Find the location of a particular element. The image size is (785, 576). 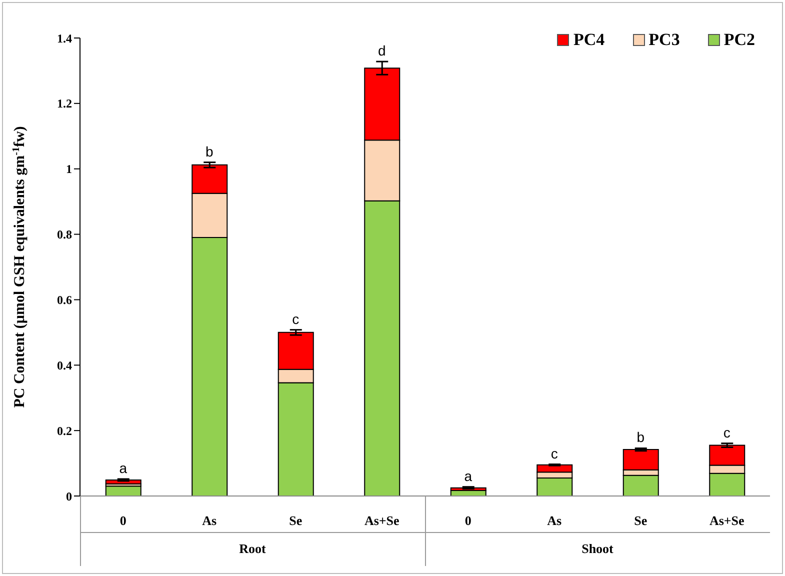

y-tick-label: 0.2 is located at coordinates (64, 431).